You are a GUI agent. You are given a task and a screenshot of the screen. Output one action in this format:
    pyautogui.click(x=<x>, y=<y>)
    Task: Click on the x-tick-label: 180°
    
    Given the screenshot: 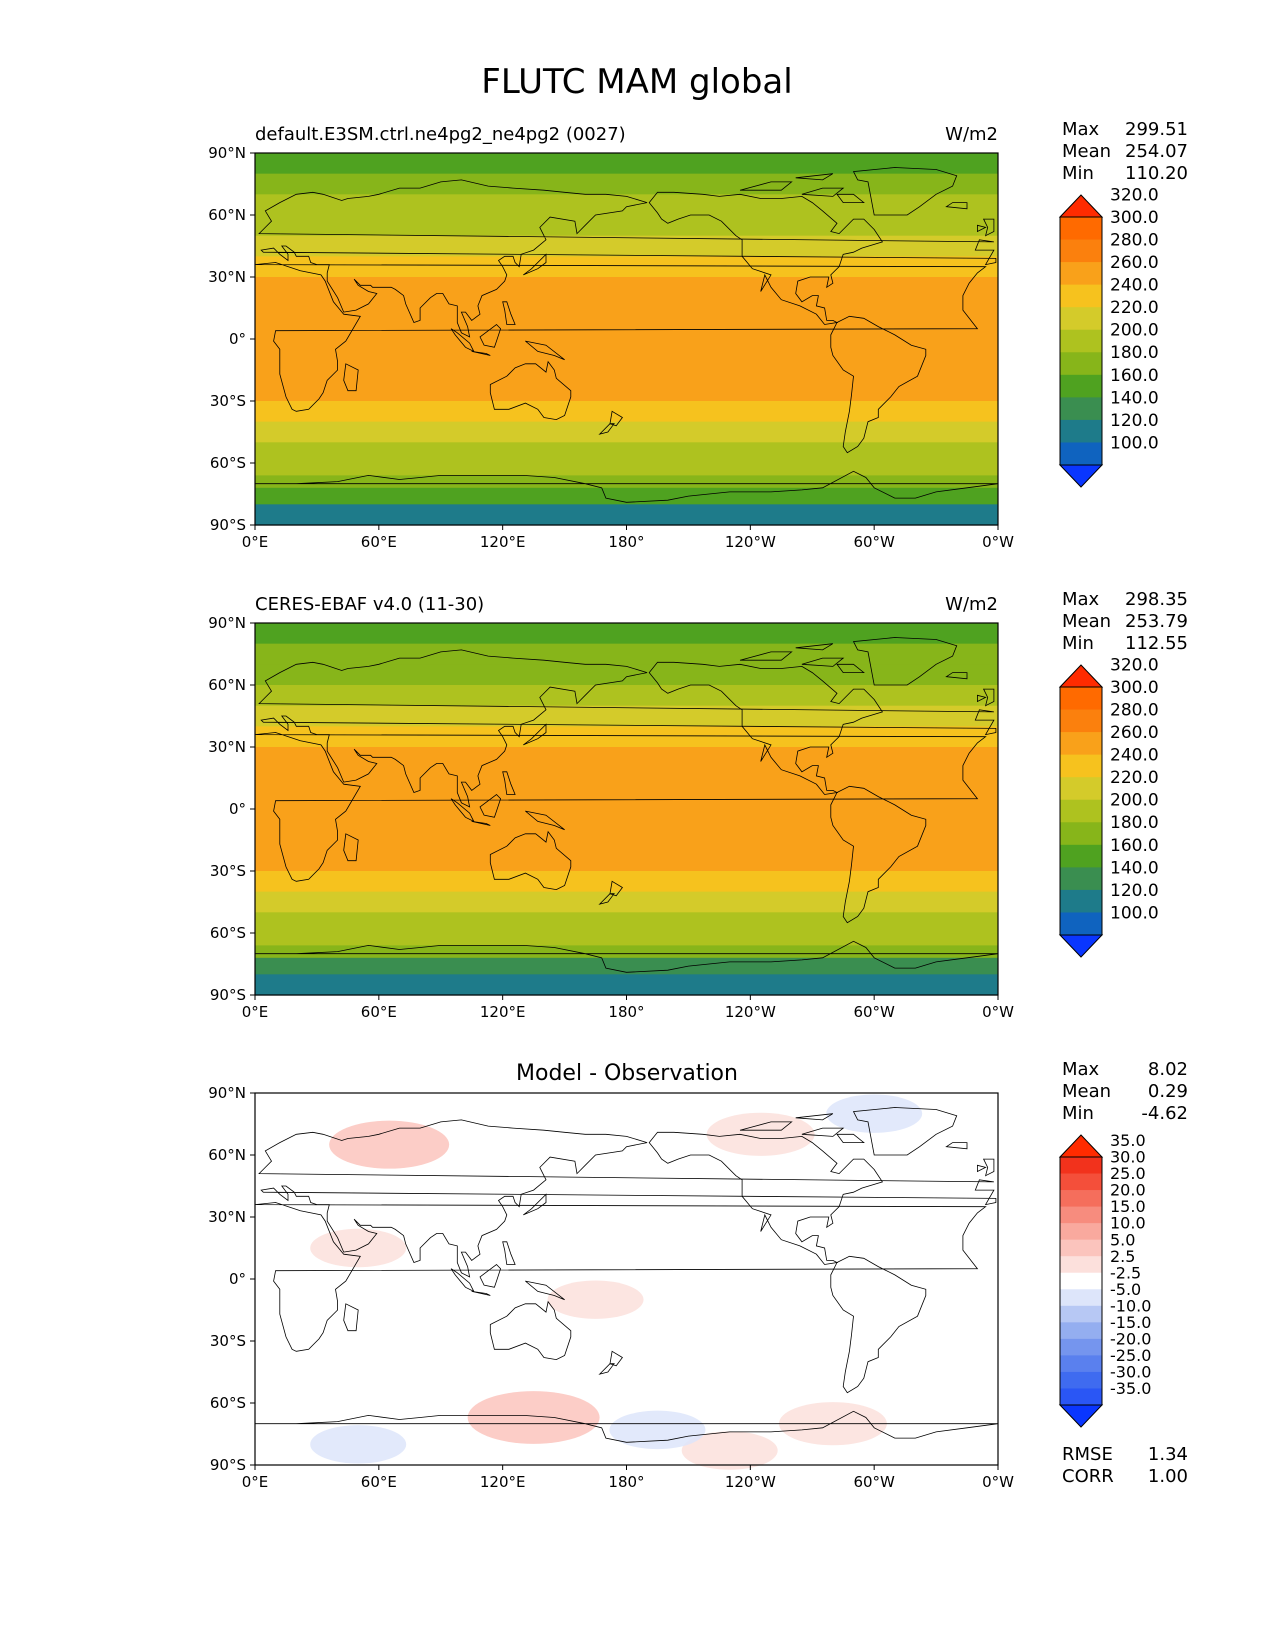 What is the action you would take?
    pyautogui.click(x=626, y=1012)
    